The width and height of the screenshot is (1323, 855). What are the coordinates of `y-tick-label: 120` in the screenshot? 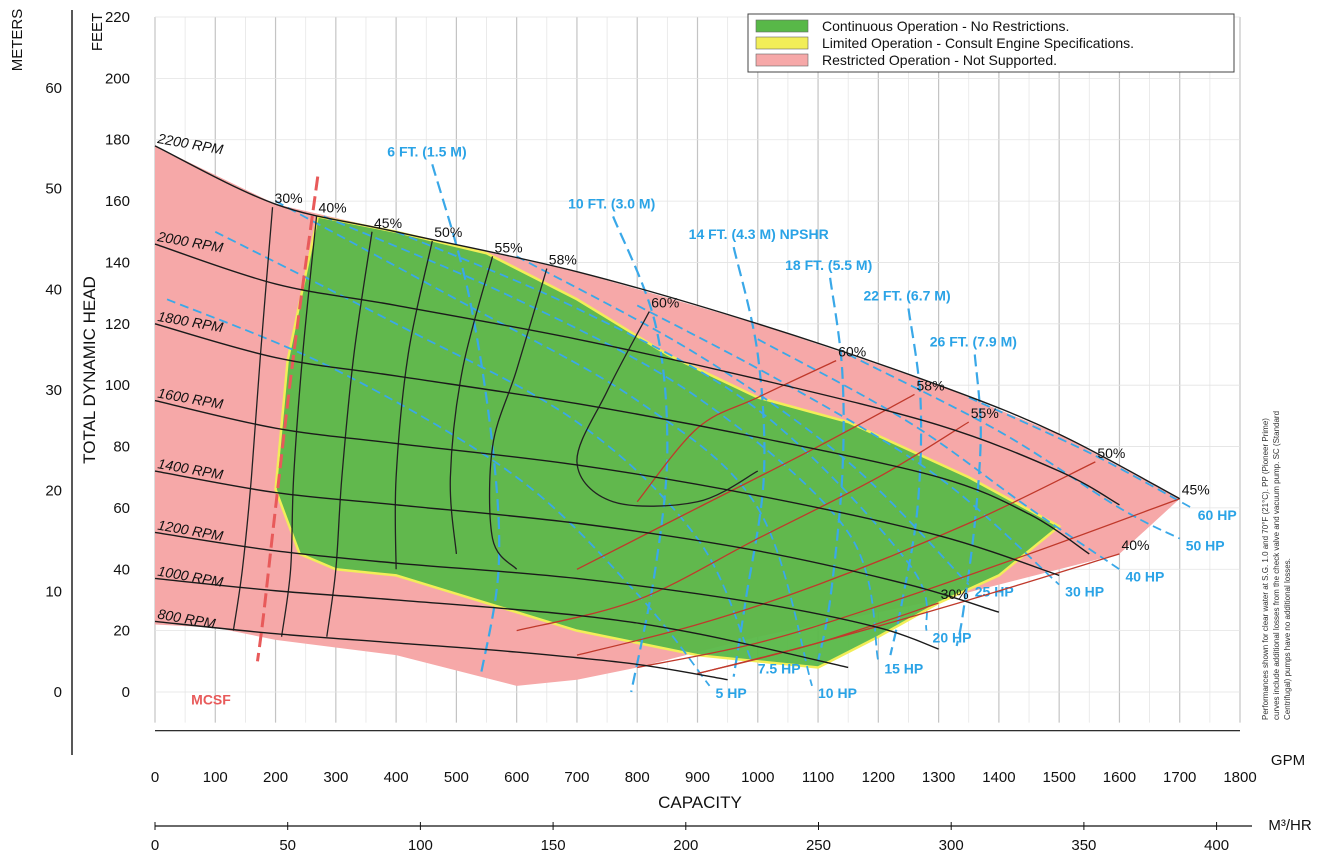 It's located at (117, 324).